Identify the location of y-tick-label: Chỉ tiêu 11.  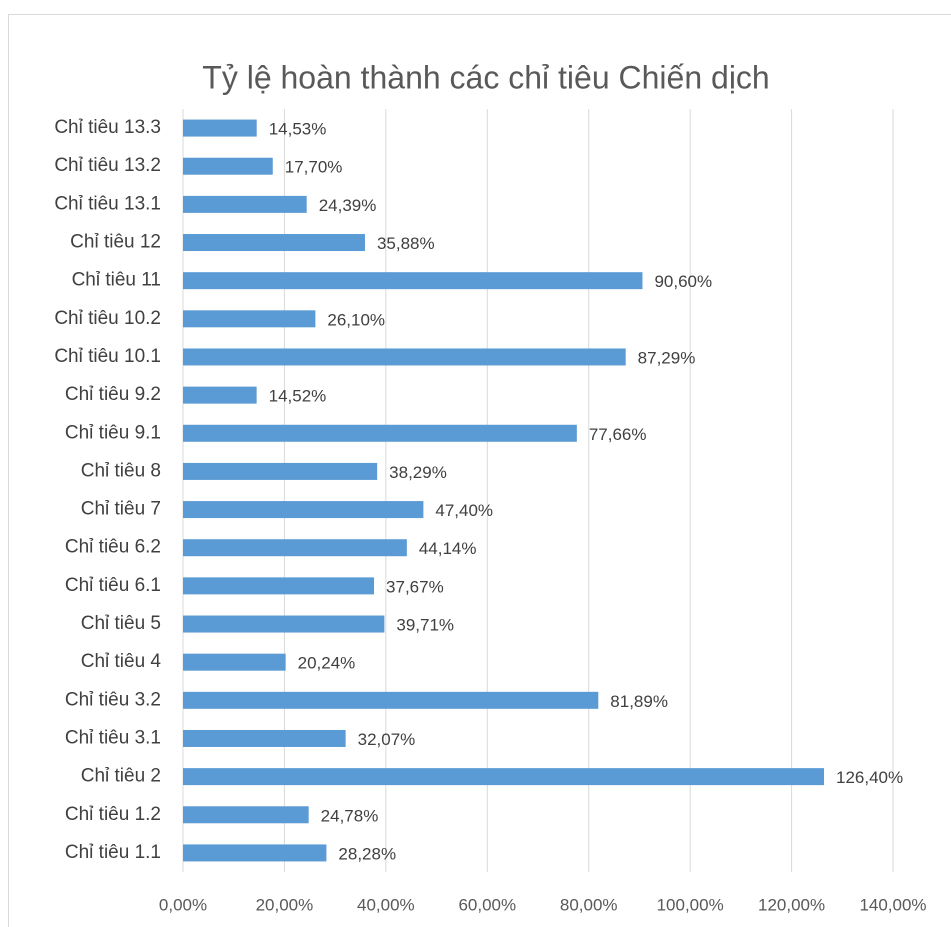
(116, 280).